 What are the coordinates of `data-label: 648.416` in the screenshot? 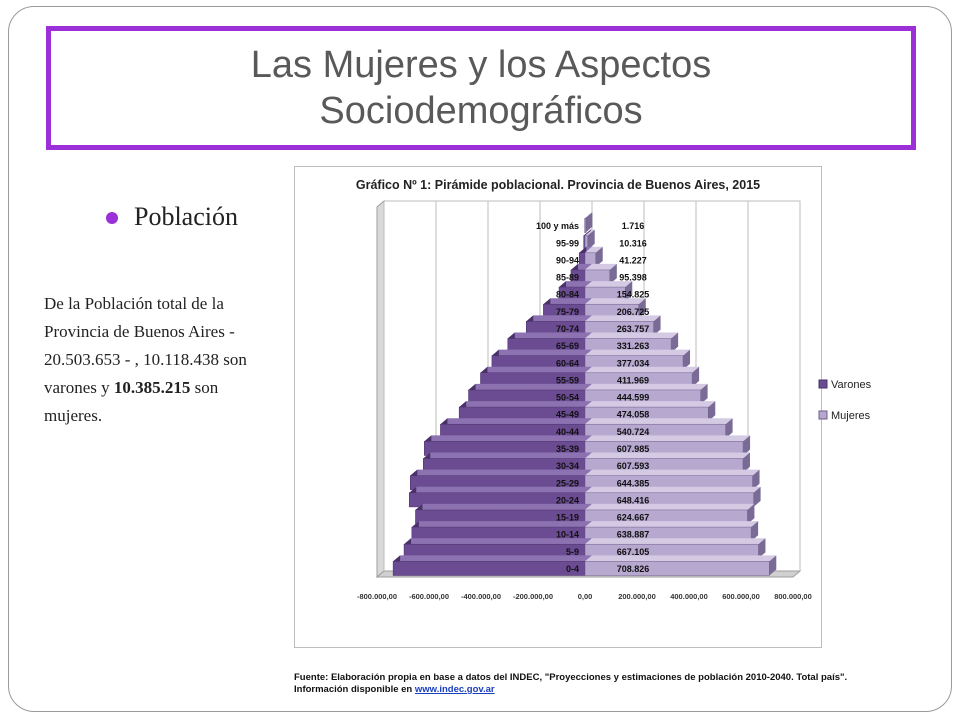 It's located at (633, 500).